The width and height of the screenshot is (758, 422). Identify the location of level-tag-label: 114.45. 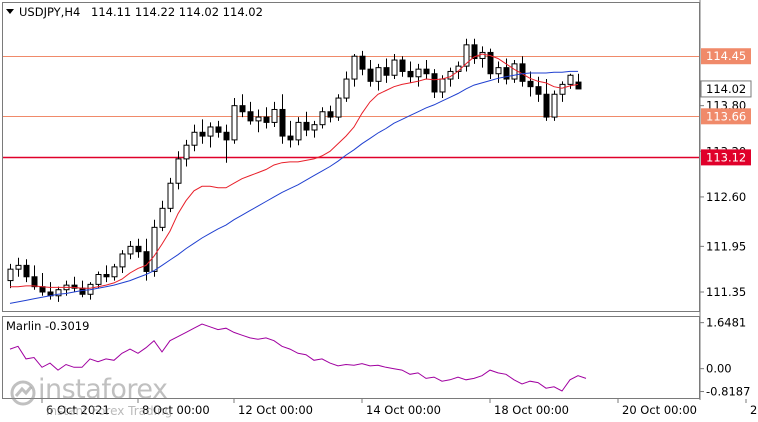
(726, 56).